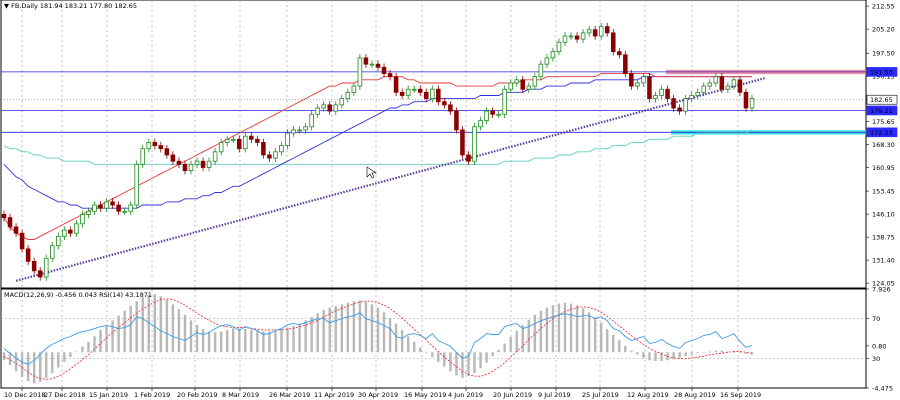 This screenshot has height=400, width=900. I want to click on date-label: 20 Jun 2019, so click(512, 395).